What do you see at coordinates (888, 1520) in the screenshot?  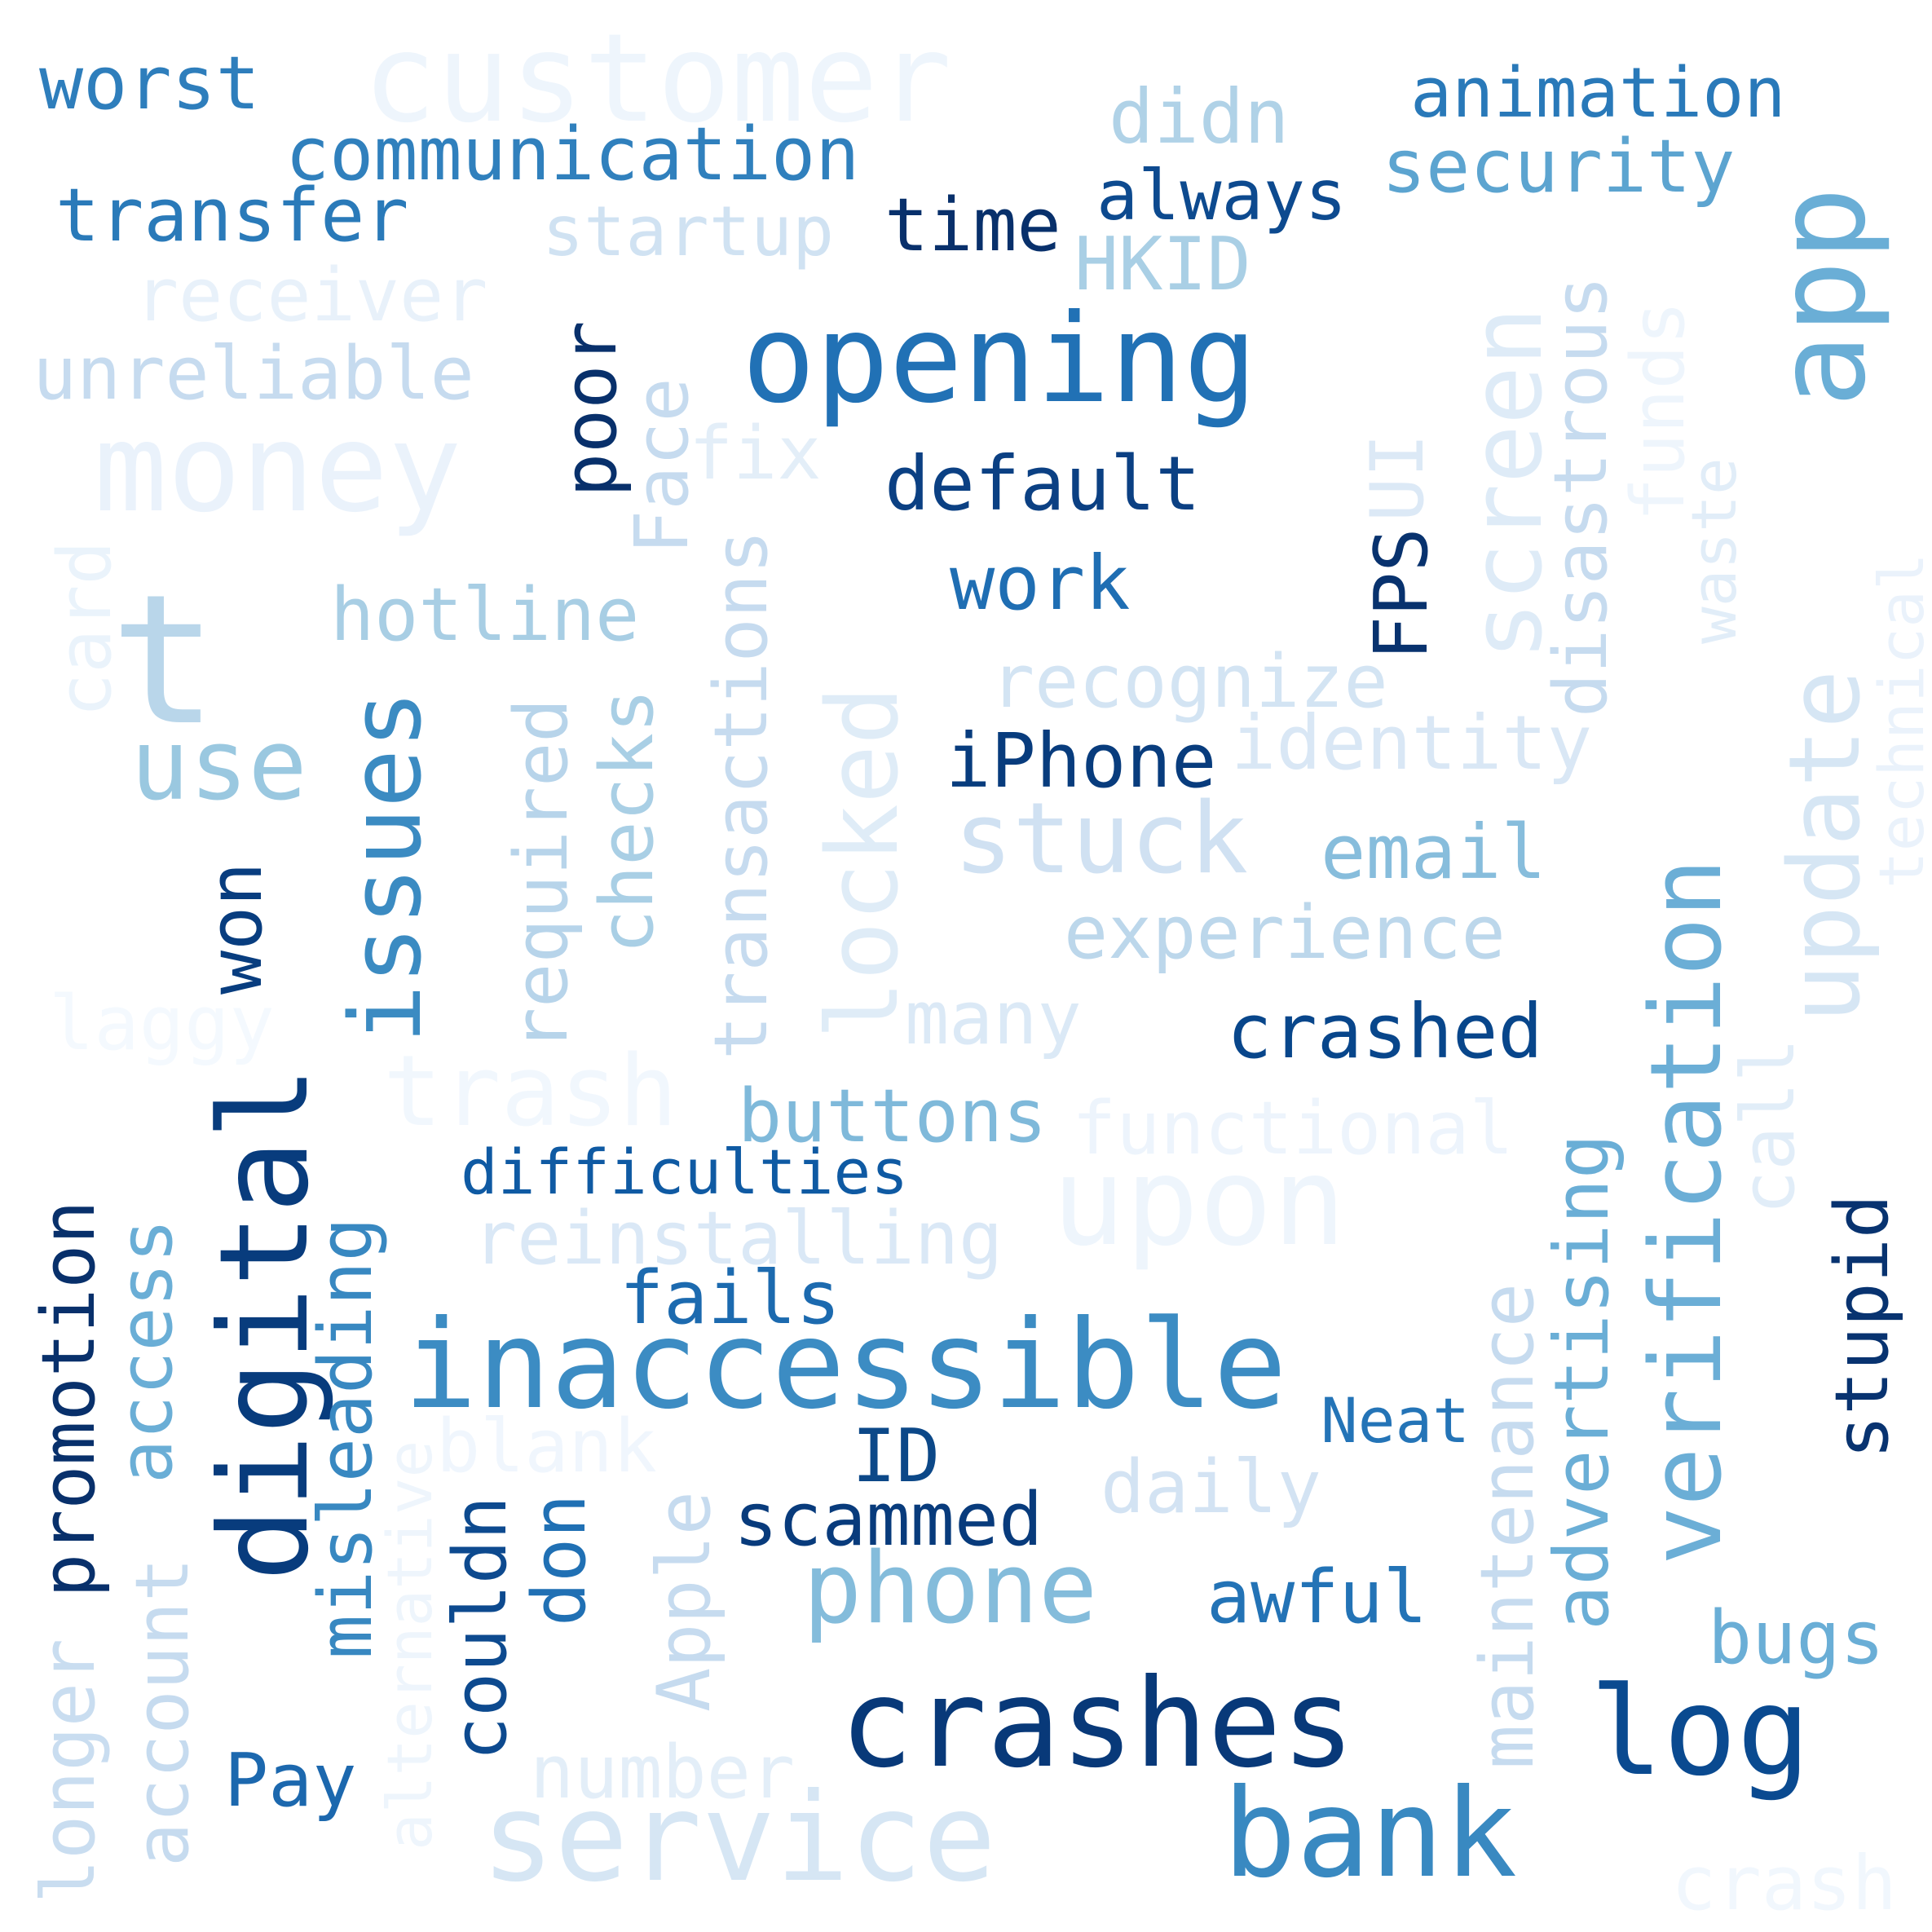 I see `word-scammed: scammed` at bounding box center [888, 1520].